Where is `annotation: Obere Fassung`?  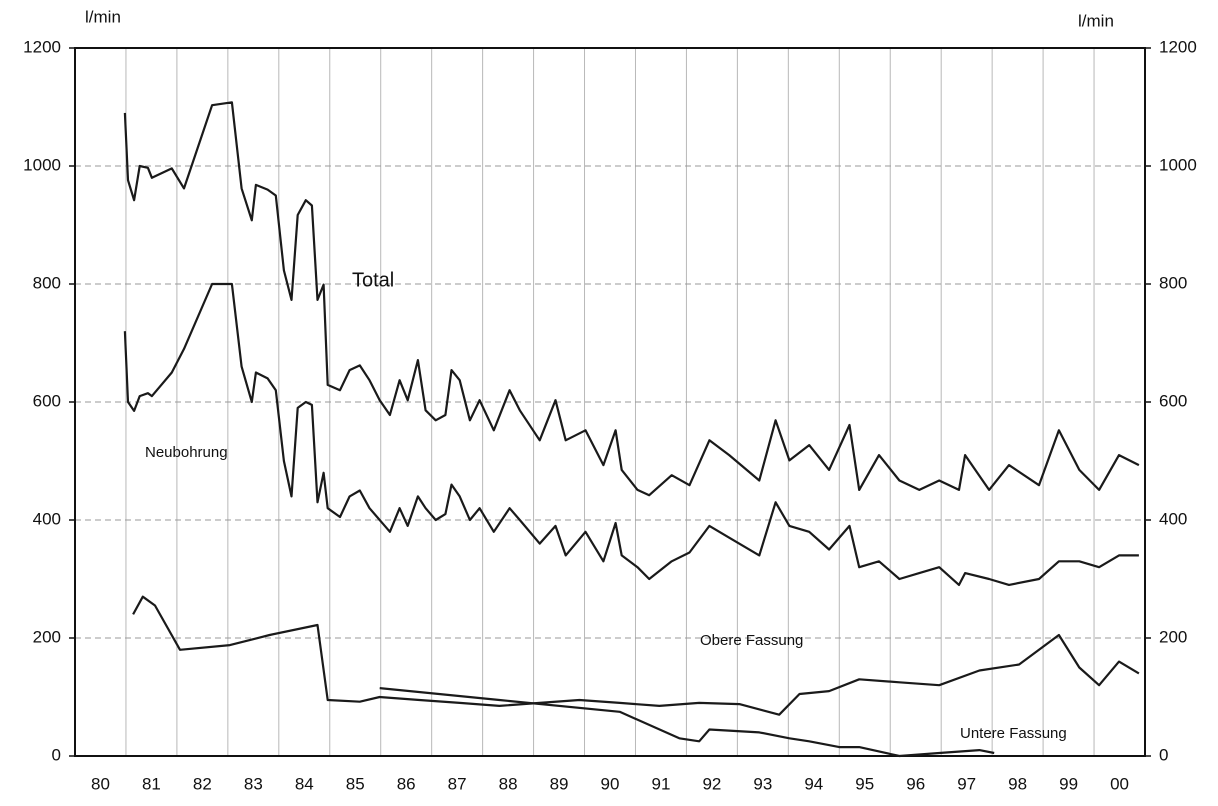
annotation: Obere Fassung is located at coordinates (751, 640).